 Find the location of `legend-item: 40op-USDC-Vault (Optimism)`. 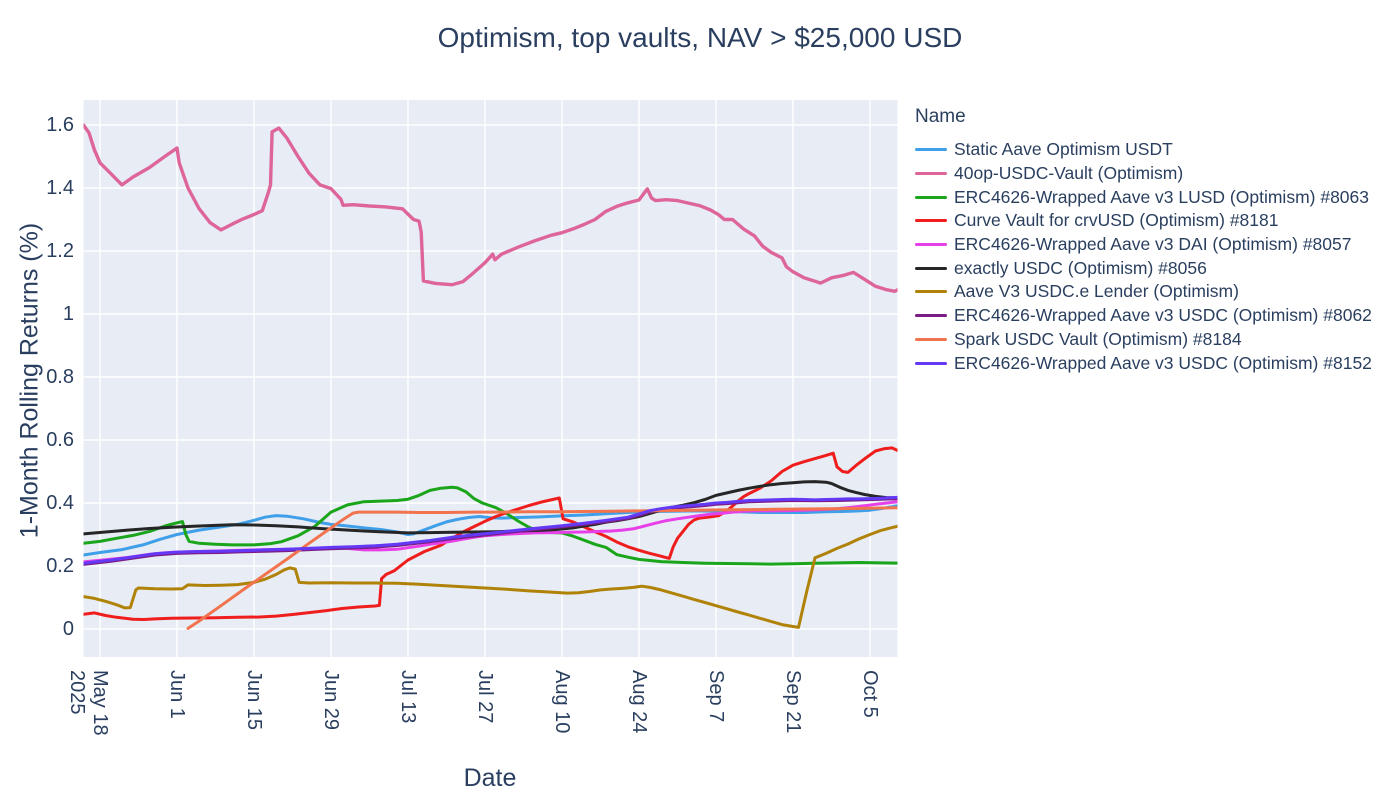

legend-item: 40op-USDC-Vault (Optimism) is located at coordinates (1143, 174).